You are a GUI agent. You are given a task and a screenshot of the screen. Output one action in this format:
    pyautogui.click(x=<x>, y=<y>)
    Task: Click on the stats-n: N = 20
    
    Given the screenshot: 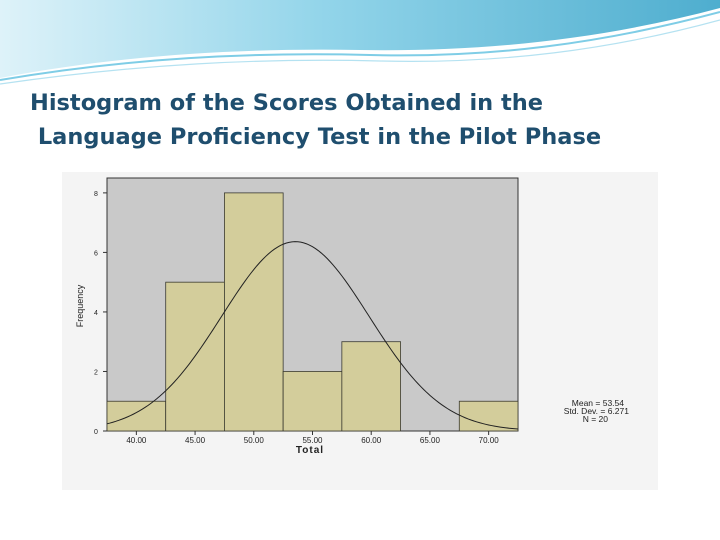 What is the action you would take?
    pyautogui.click(x=596, y=419)
    